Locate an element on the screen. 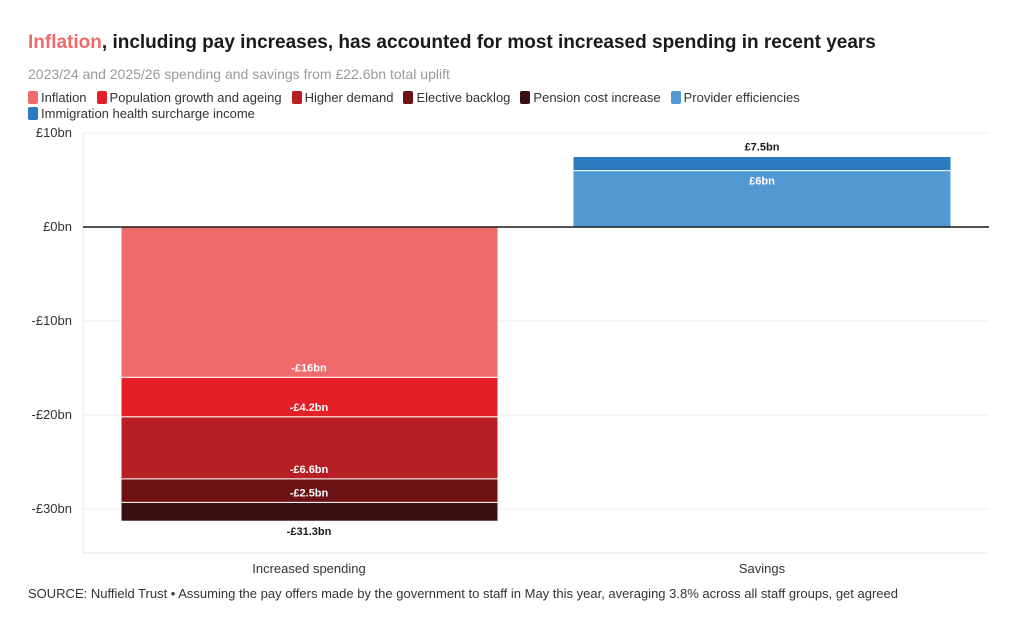 This screenshot has height=629, width=1020. legend-item: Provider efficiencies is located at coordinates (735, 97).